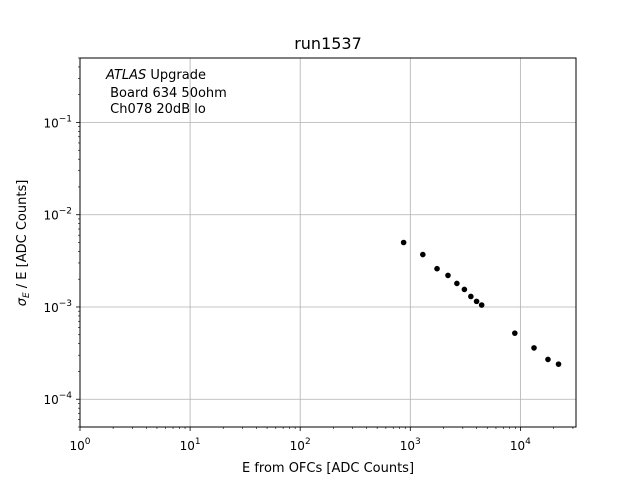  Describe the element at coordinates (57, 307) in the screenshot. I see `y-tick-label: 10⁻³` at that location.